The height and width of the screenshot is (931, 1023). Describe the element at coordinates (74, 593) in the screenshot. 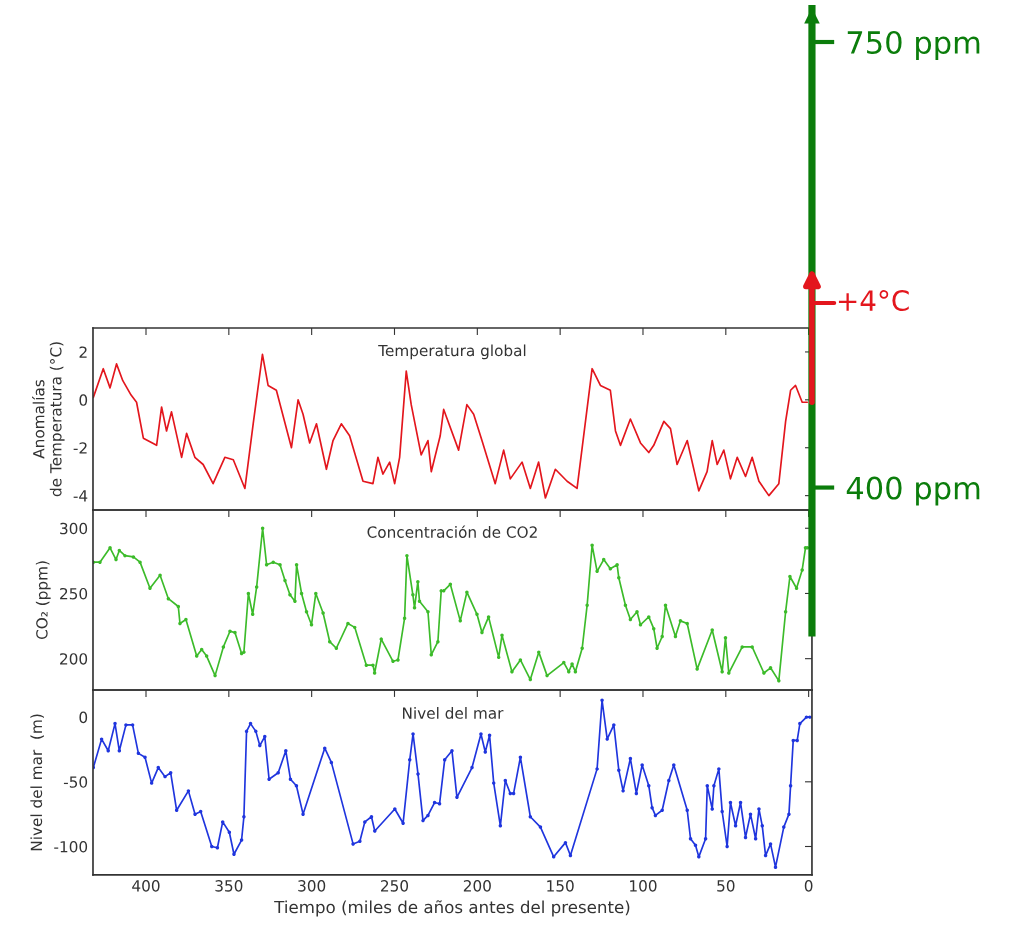

I see `y-tick-label: 250` at that location.